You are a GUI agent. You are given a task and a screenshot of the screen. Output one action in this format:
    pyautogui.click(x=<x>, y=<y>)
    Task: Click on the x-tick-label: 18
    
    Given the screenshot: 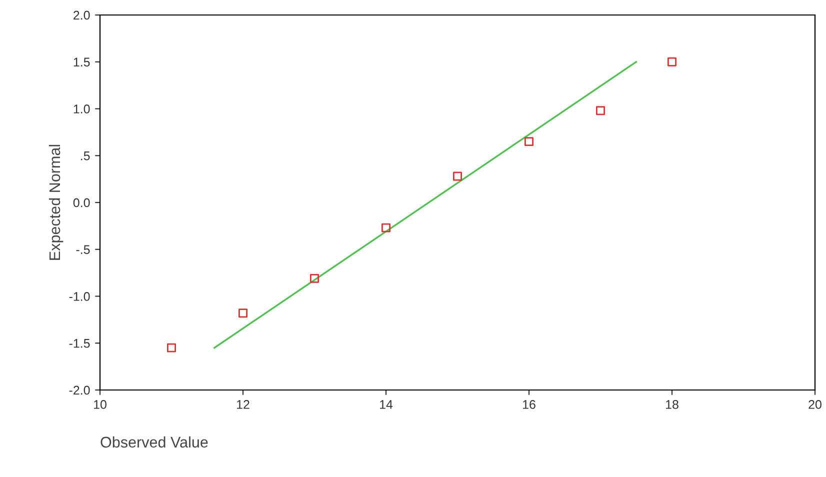 What is the action you would take?
    pyautogui.click(x=672, y=404)
    